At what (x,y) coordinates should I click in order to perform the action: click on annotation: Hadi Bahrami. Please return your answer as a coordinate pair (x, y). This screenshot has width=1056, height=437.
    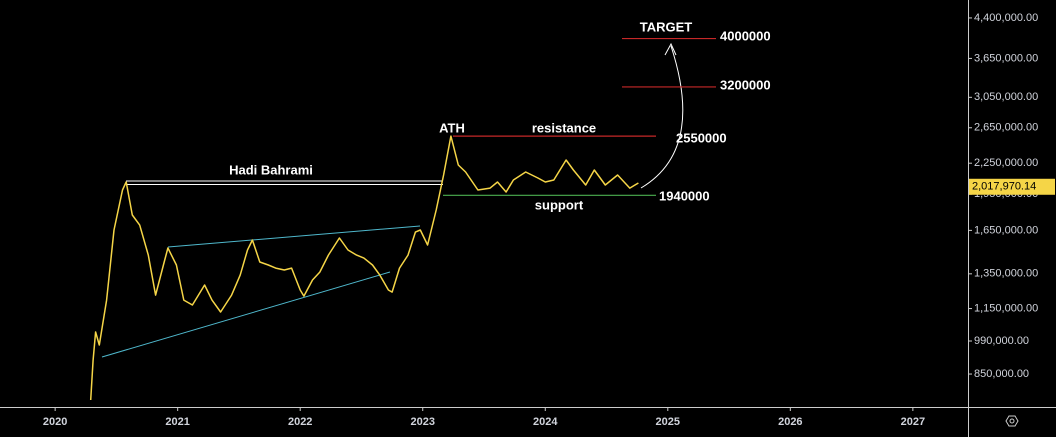
    Looking at the image, I should click on (271, 169).